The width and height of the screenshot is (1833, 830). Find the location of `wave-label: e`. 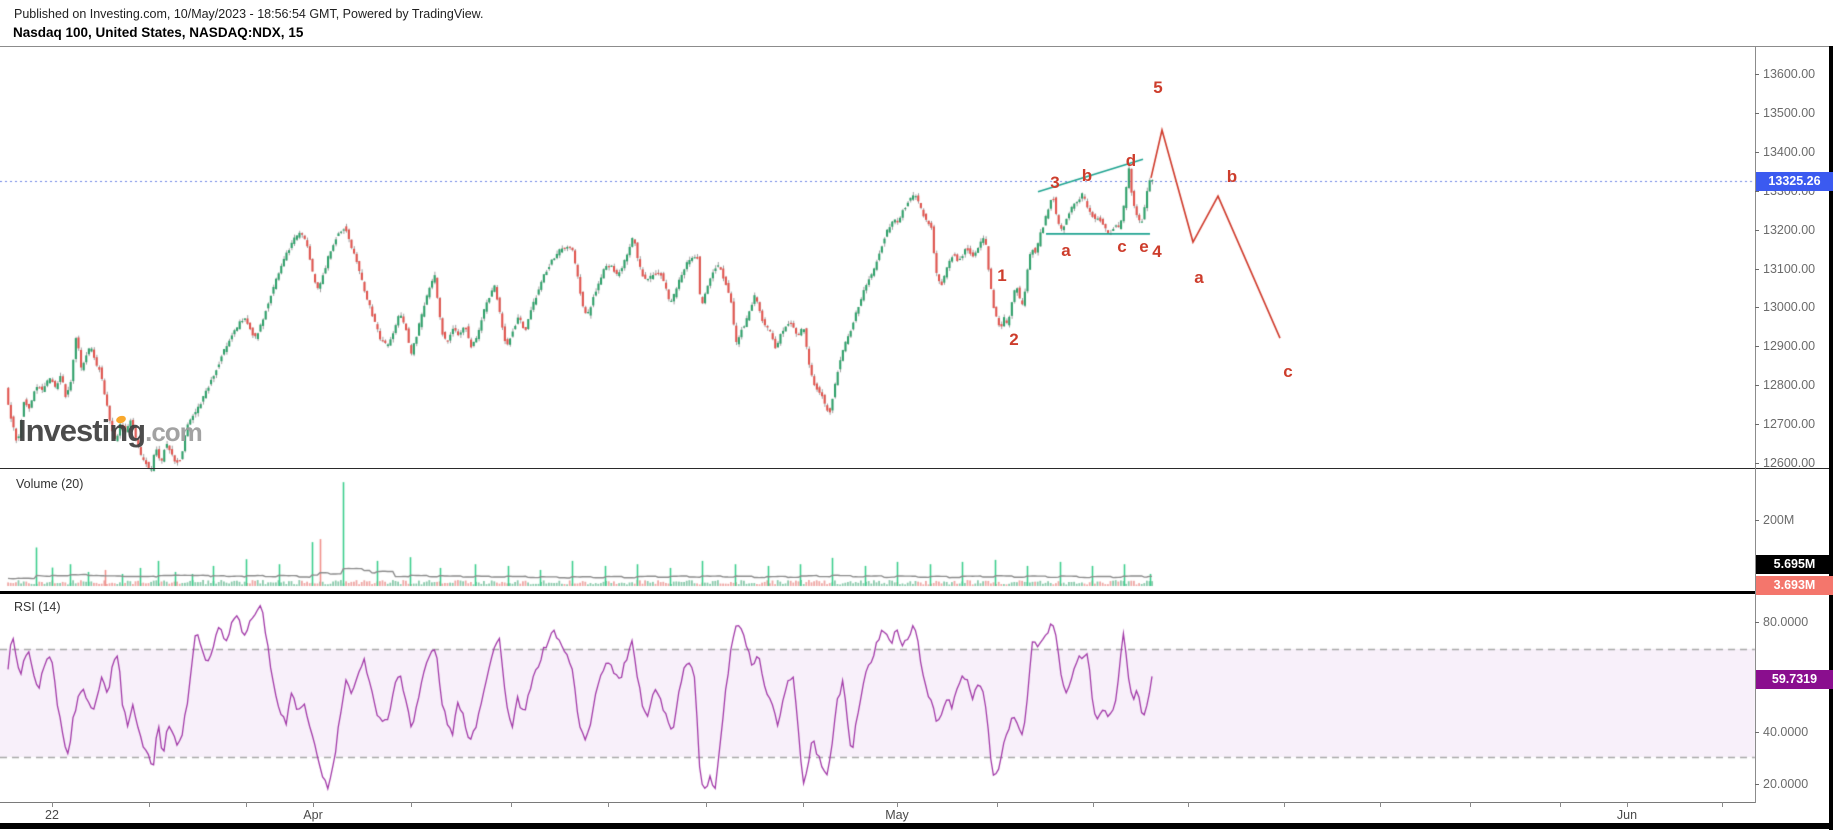

wave-label: e is located at coordinates (1144, 246).